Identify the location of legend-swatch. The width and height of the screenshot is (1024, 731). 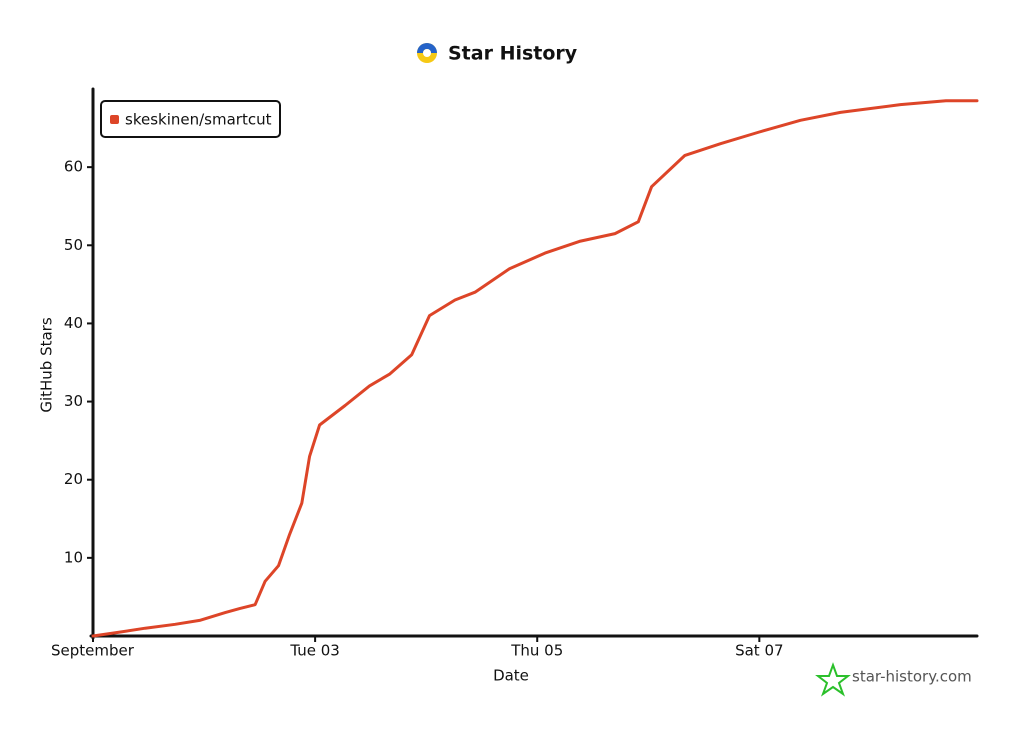
(114, 119).